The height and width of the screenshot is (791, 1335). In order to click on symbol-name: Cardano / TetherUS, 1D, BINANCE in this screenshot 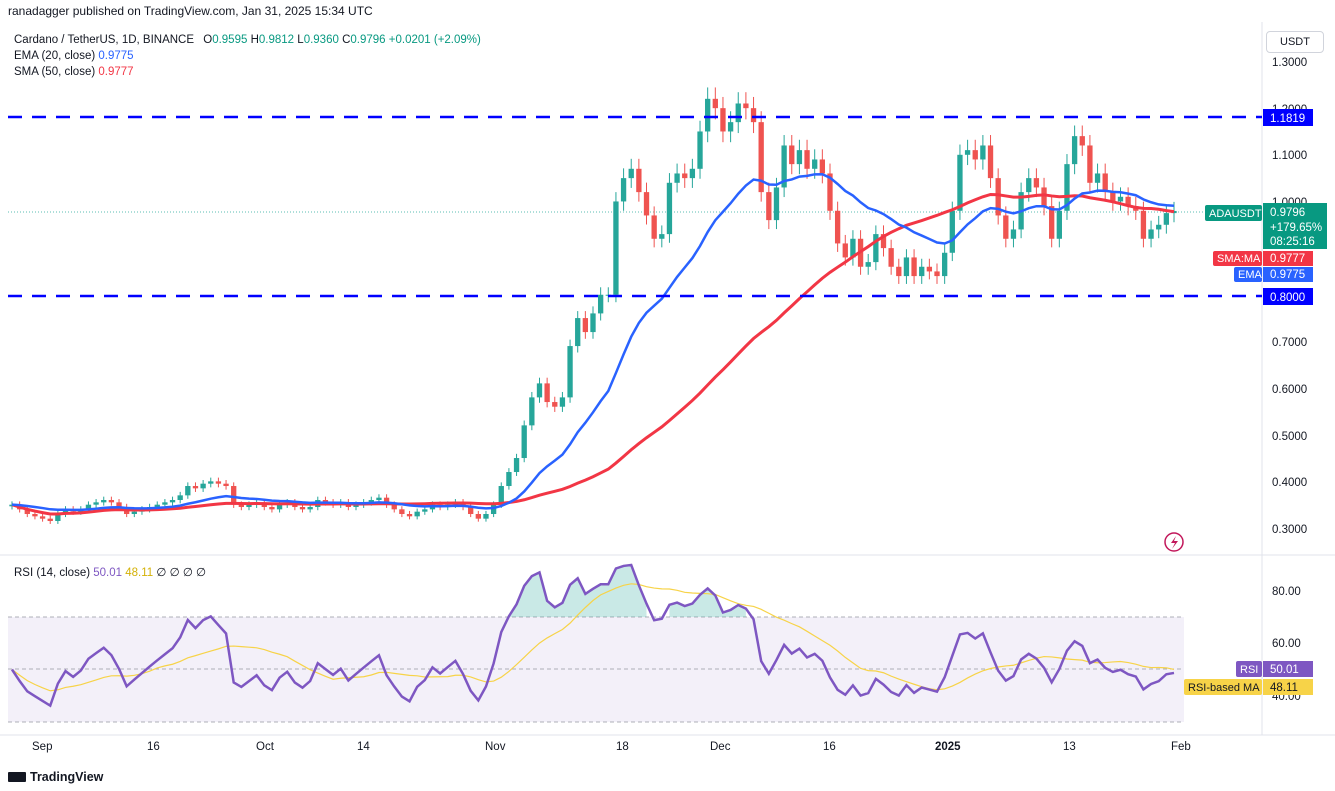, I will do `click(104, 40)`.